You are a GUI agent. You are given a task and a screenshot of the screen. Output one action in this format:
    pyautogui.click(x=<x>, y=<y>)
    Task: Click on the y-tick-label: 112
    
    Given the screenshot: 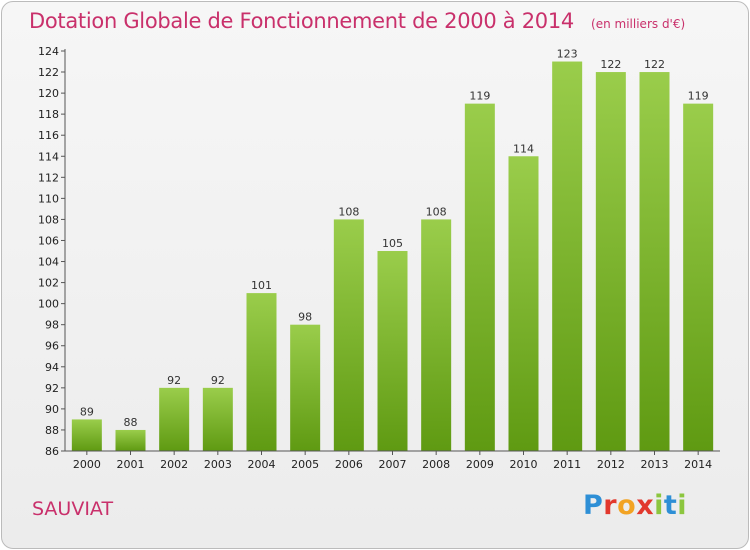 What is the action you would take?
    pyautogui.click(x=48, y=177)
    